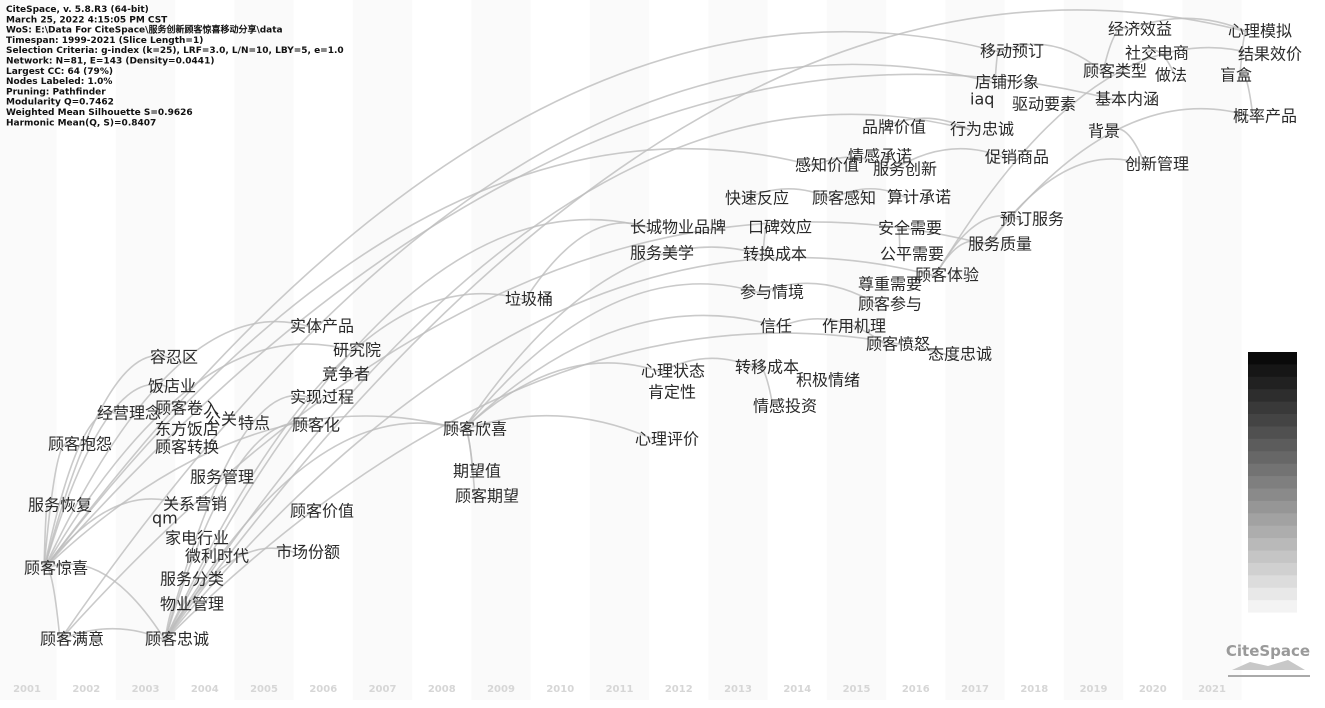  What do you see at coordinates (1268, 665) in the screenshot?
I see `logo-icon` at bounding box center [1268, 665].